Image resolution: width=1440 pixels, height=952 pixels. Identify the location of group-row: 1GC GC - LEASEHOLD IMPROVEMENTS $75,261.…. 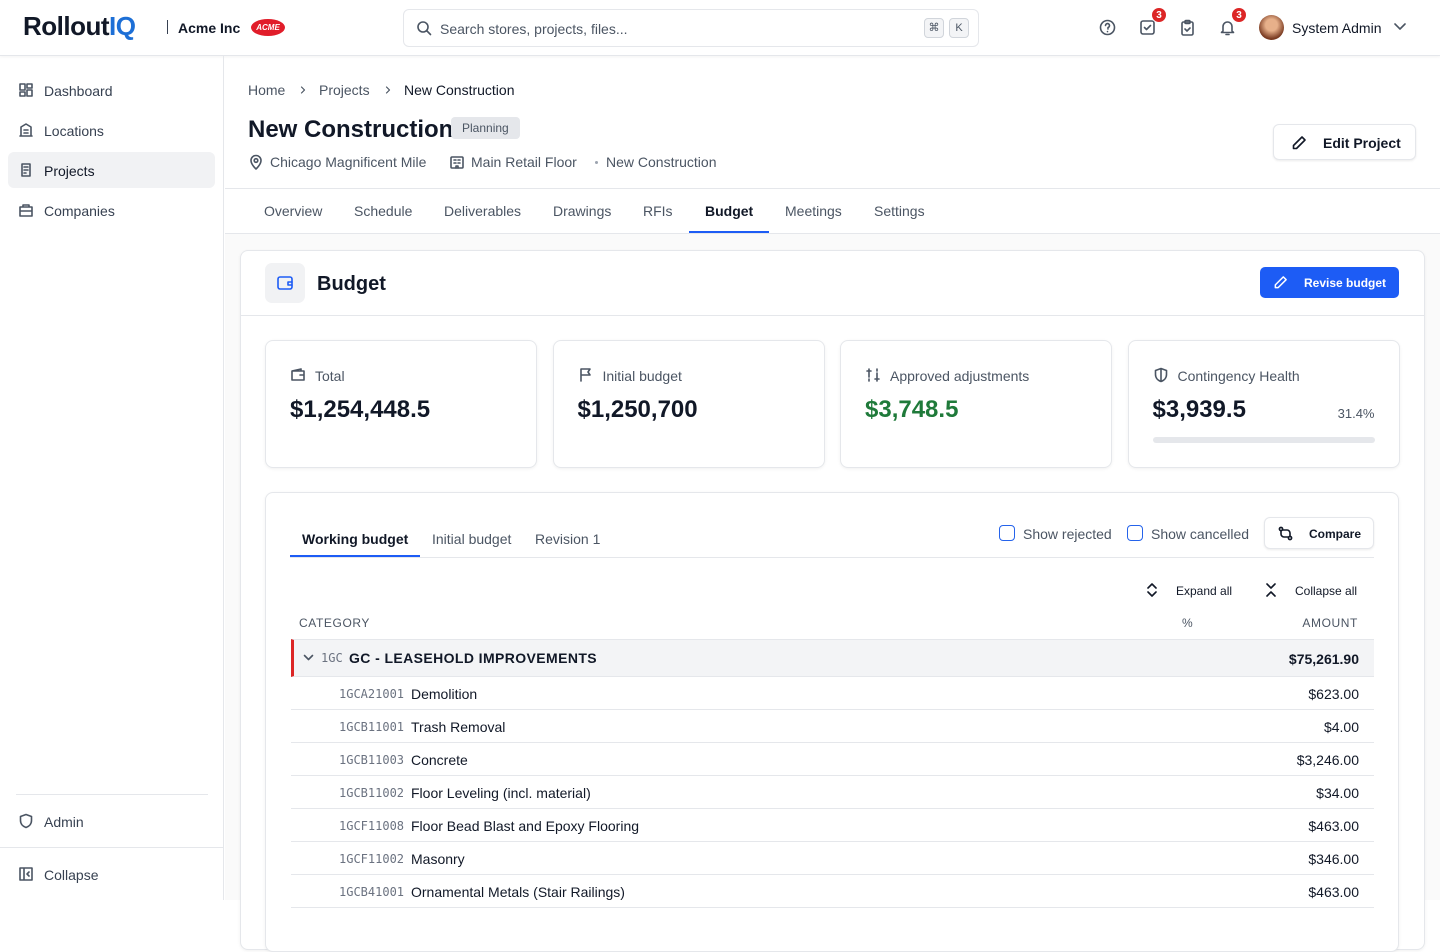
(832, 658).